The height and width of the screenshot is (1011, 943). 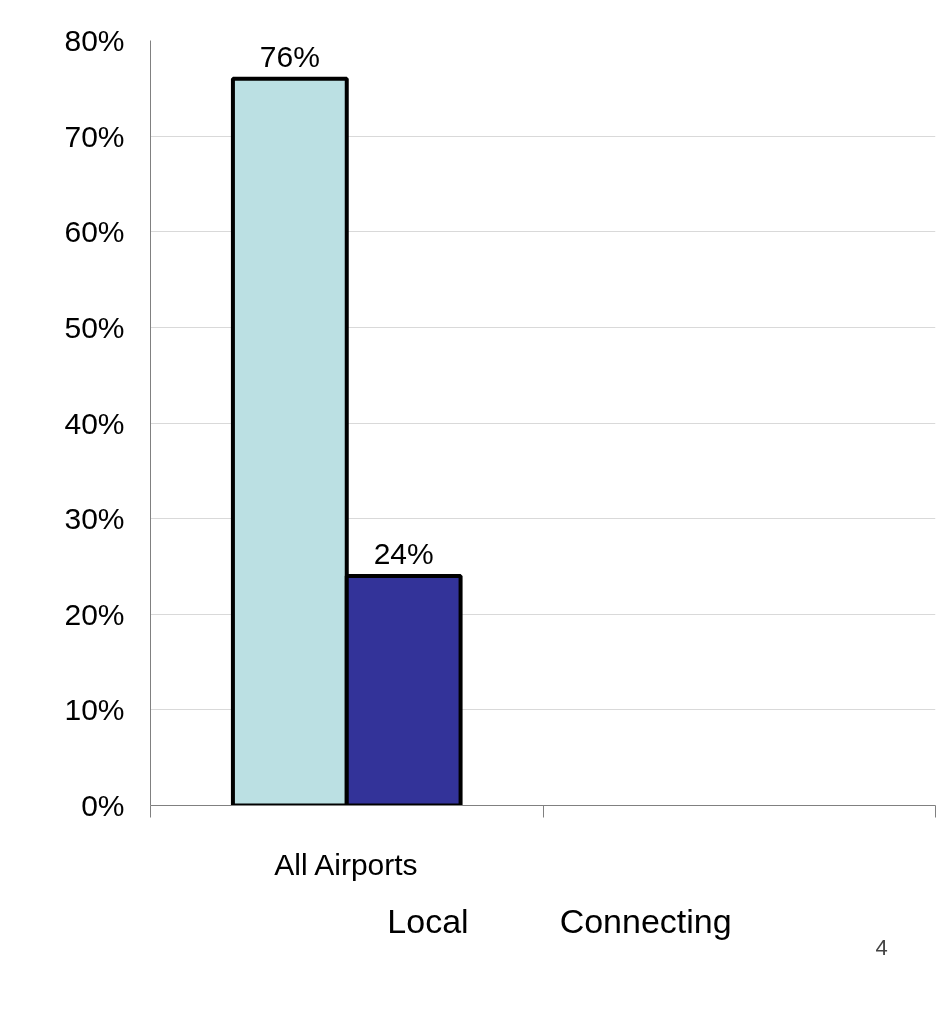 What do you see at coordinates (289, 56) in the screenshot?
I see `data-label: 76%` at bounding box center [289, 56].